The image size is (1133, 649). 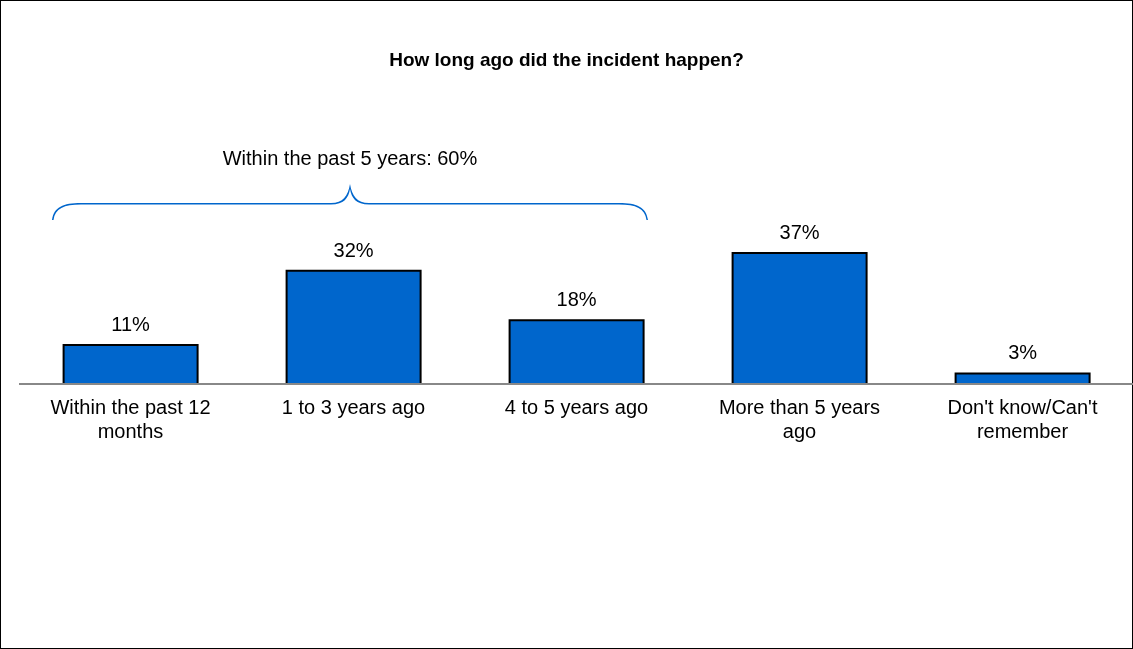 I want to click on chart-title: How long ago did the incident happen?, so click(x=566, y=60).